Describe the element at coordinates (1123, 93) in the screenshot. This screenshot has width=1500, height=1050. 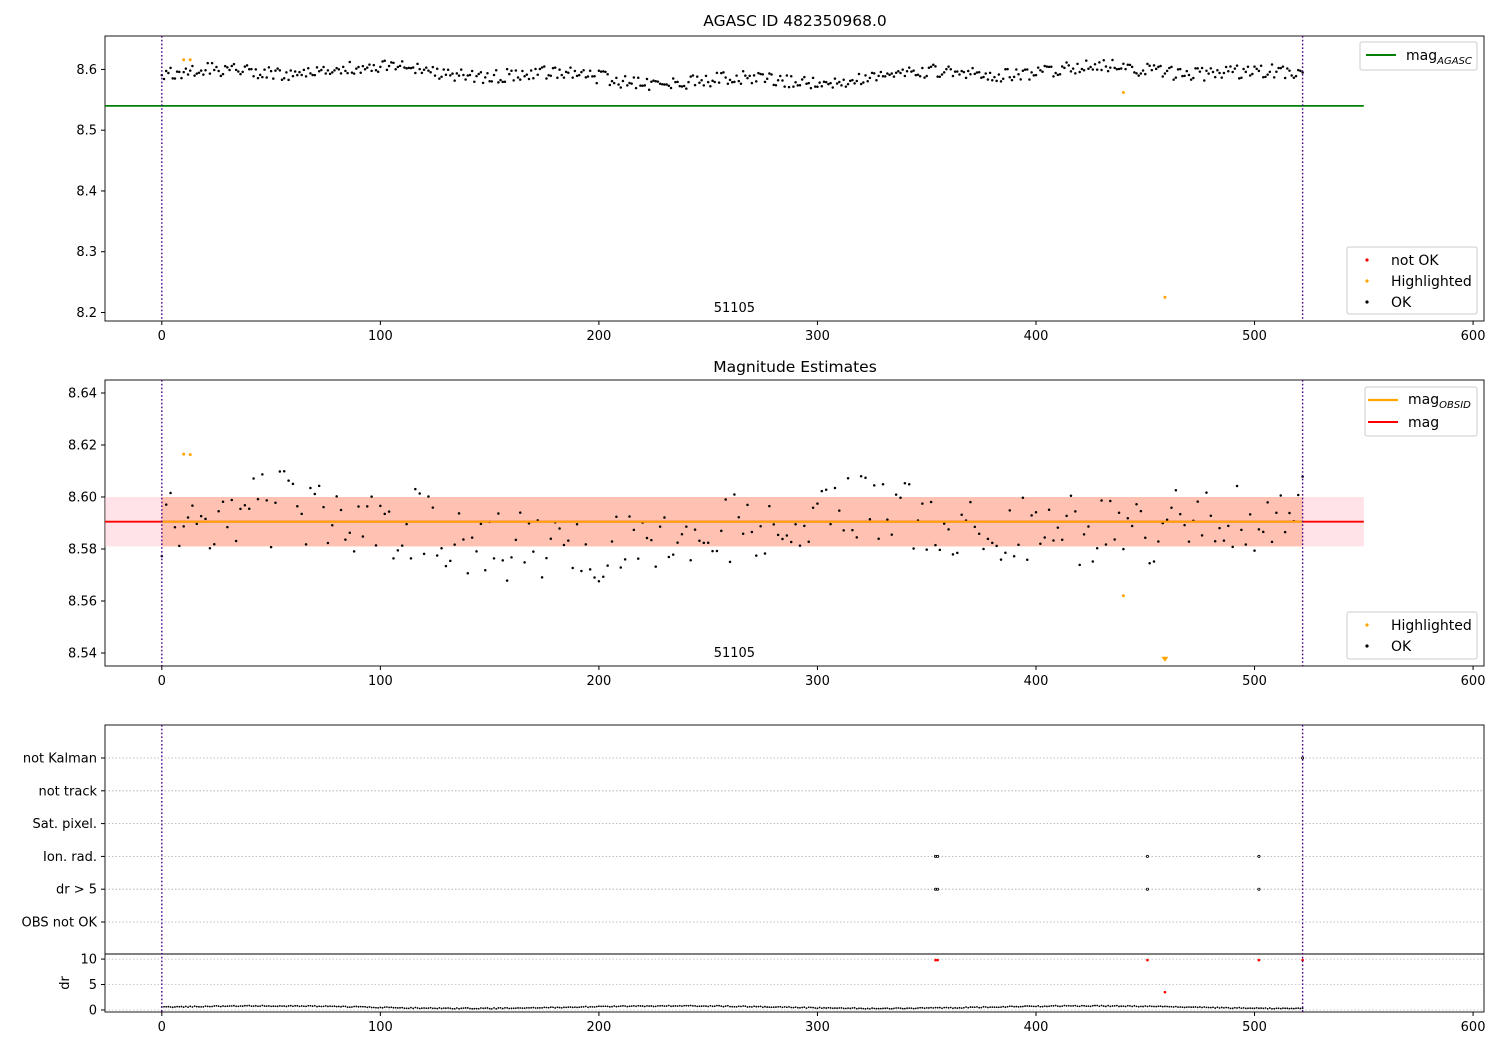
I see `data-point-highlighted` at that location.